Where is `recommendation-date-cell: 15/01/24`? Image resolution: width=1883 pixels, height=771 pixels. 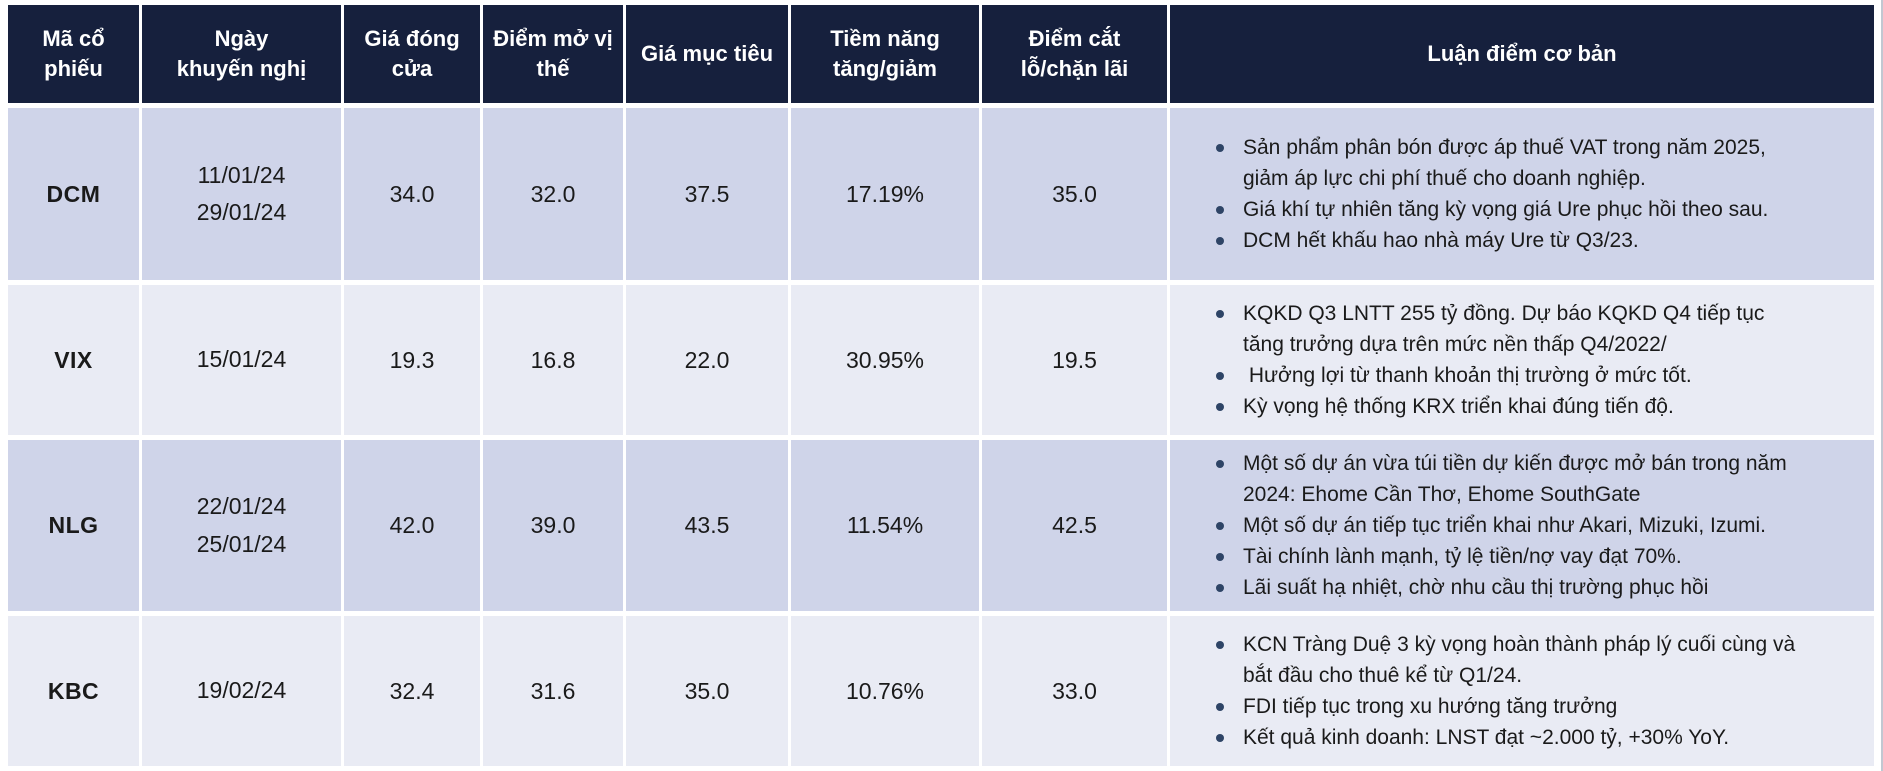
recommendation-date-cell: 15/01/24 is located at coordinates (241, 360).